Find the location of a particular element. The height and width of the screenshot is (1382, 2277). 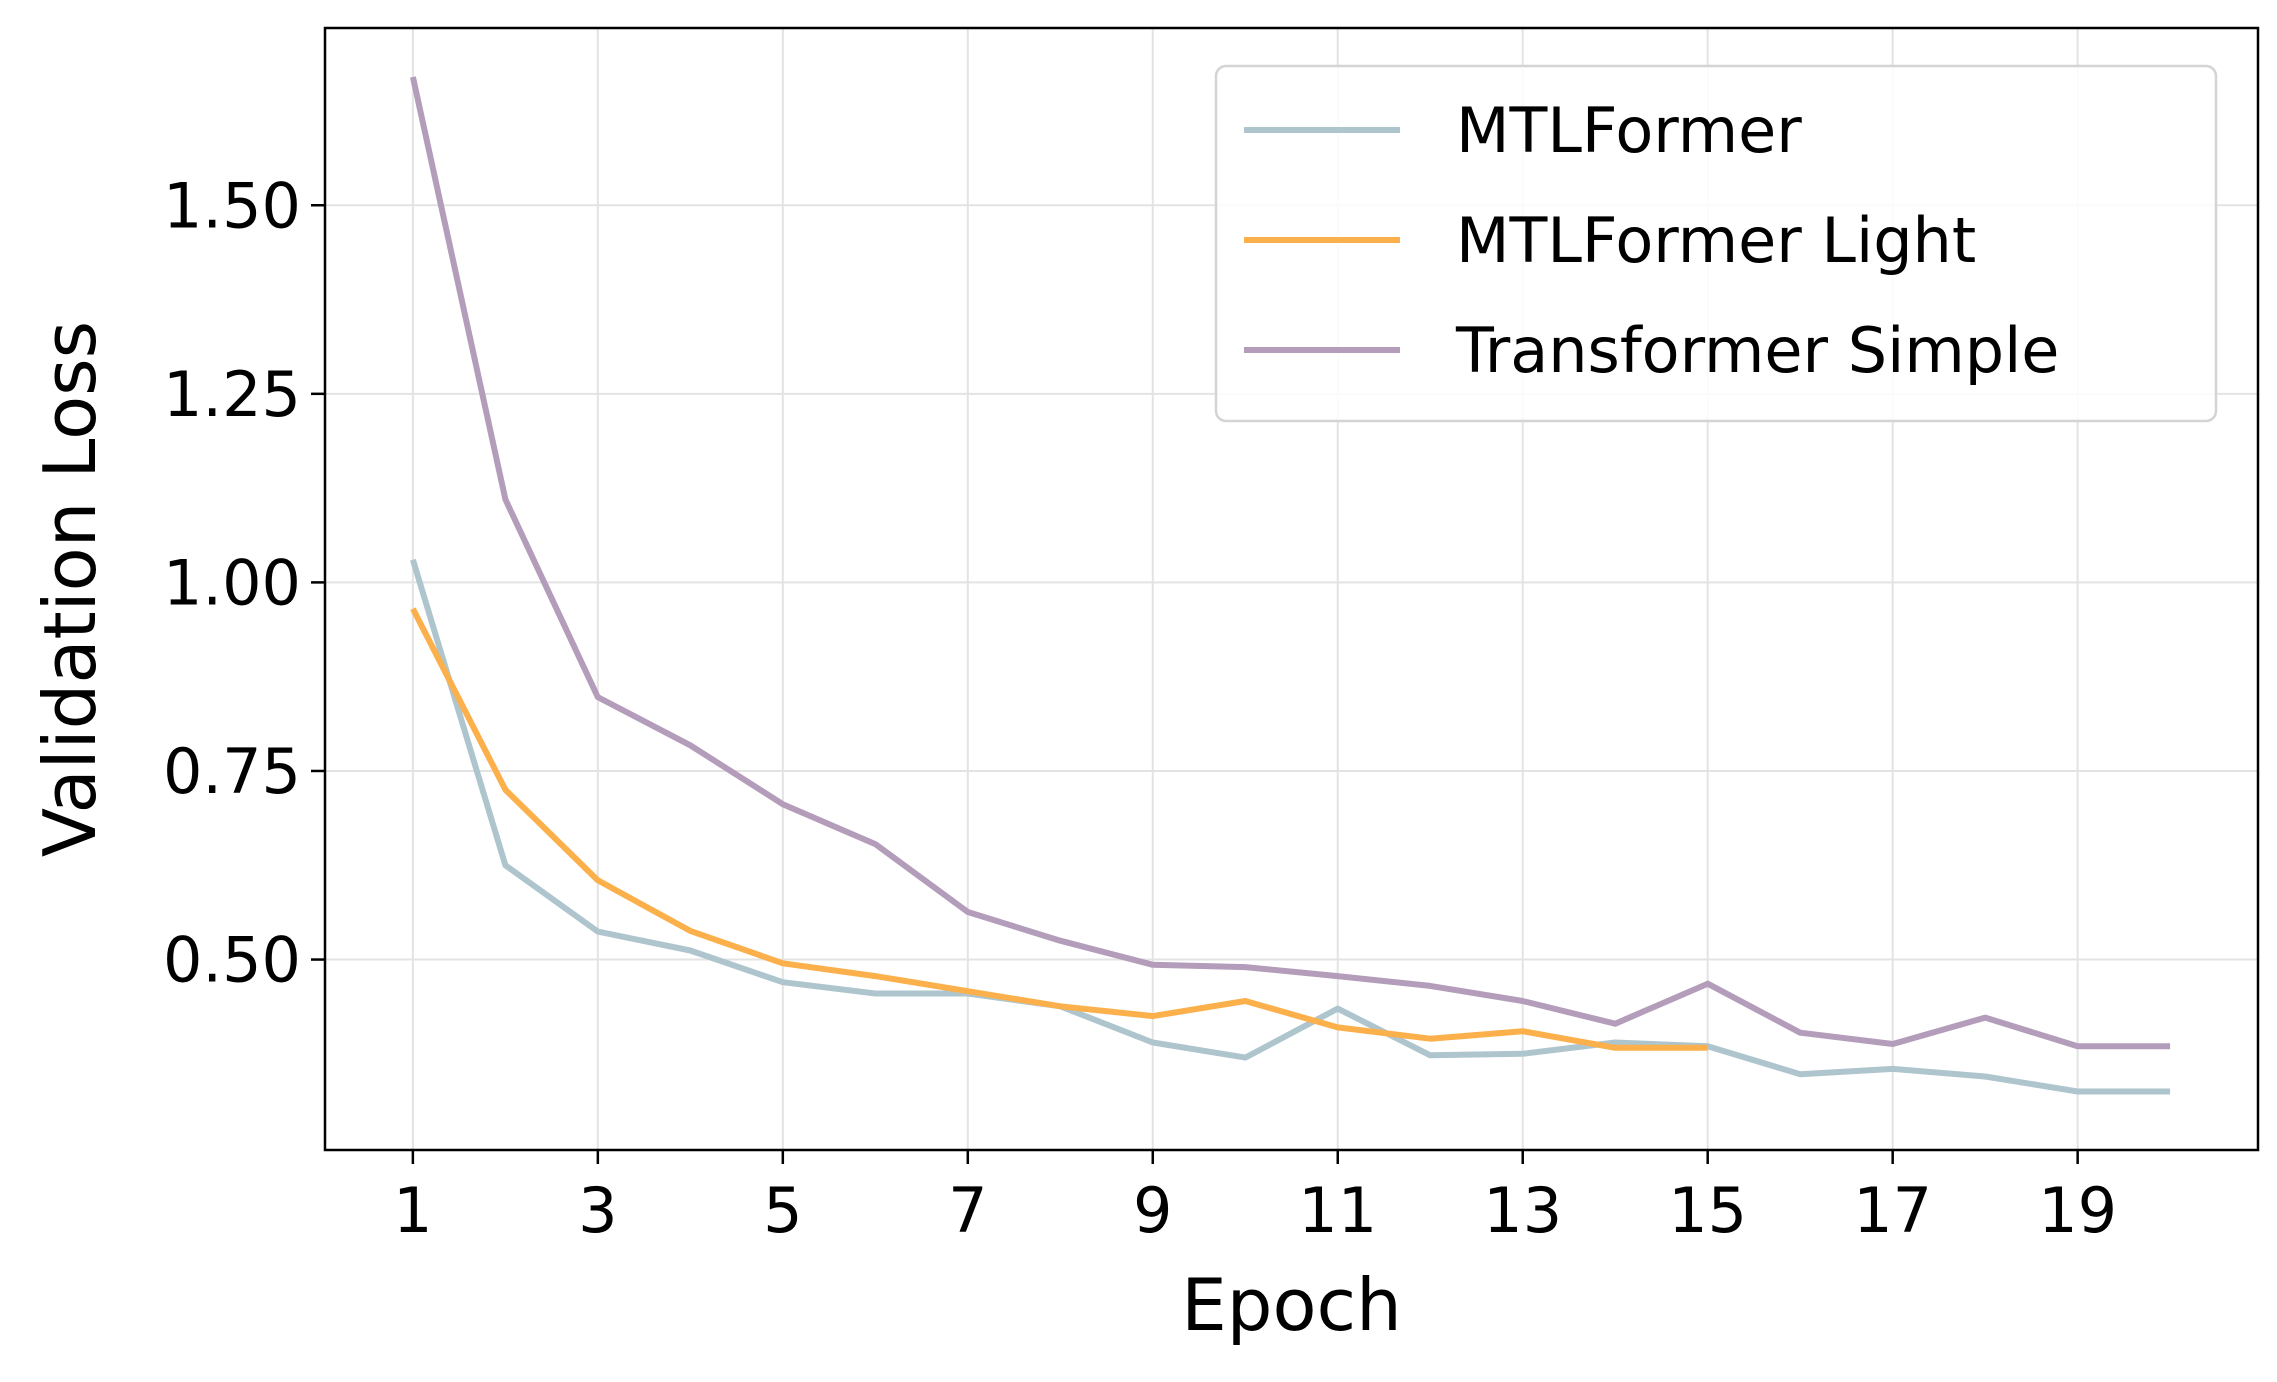

x-tick-label: 9 is located at coordinates (1152, 1210).